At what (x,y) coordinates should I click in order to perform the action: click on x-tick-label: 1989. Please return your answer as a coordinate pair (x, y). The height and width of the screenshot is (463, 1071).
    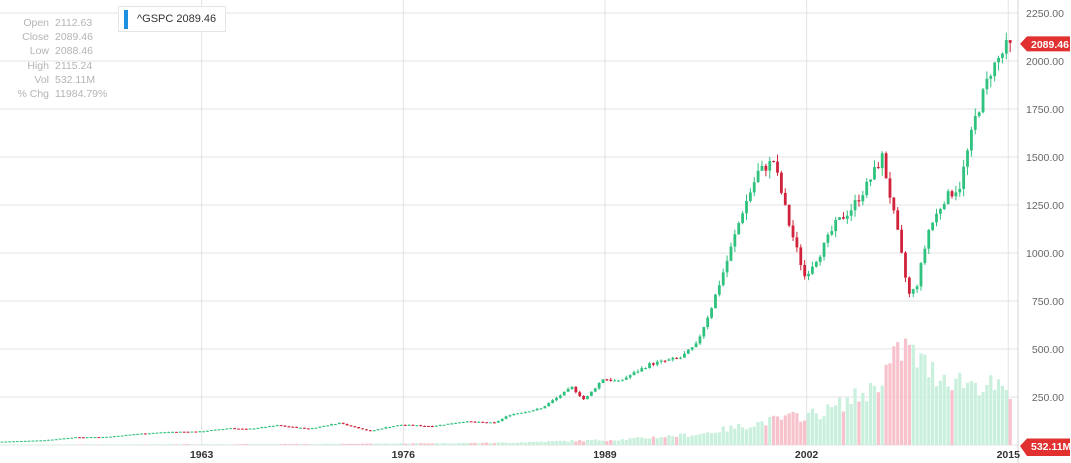
    Looking at the image, I should click on (605, 455).